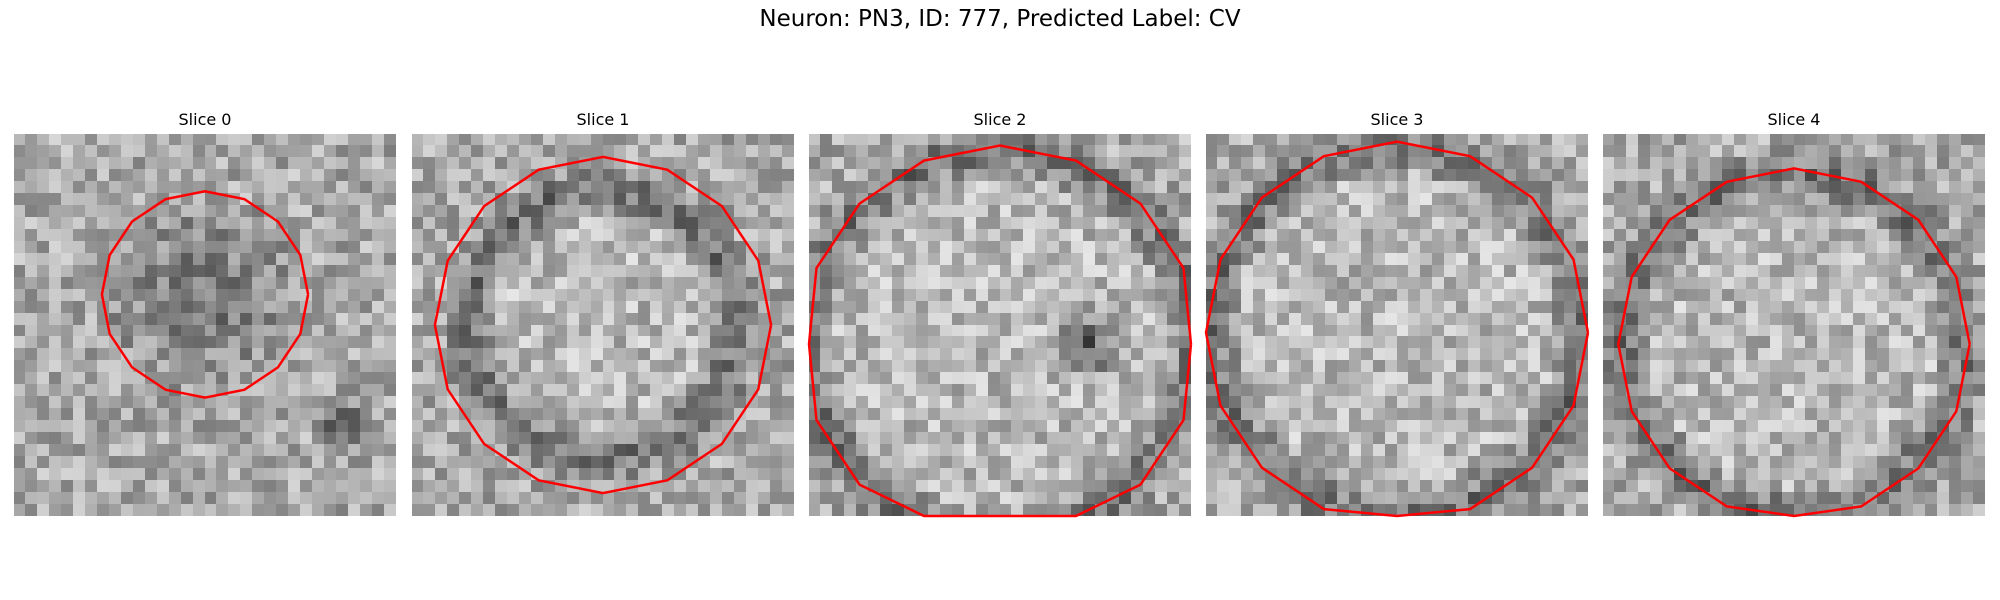 This screenshot has width=2000, height=600. I want to click on slice-title: Slice 0, so click(205, 121).